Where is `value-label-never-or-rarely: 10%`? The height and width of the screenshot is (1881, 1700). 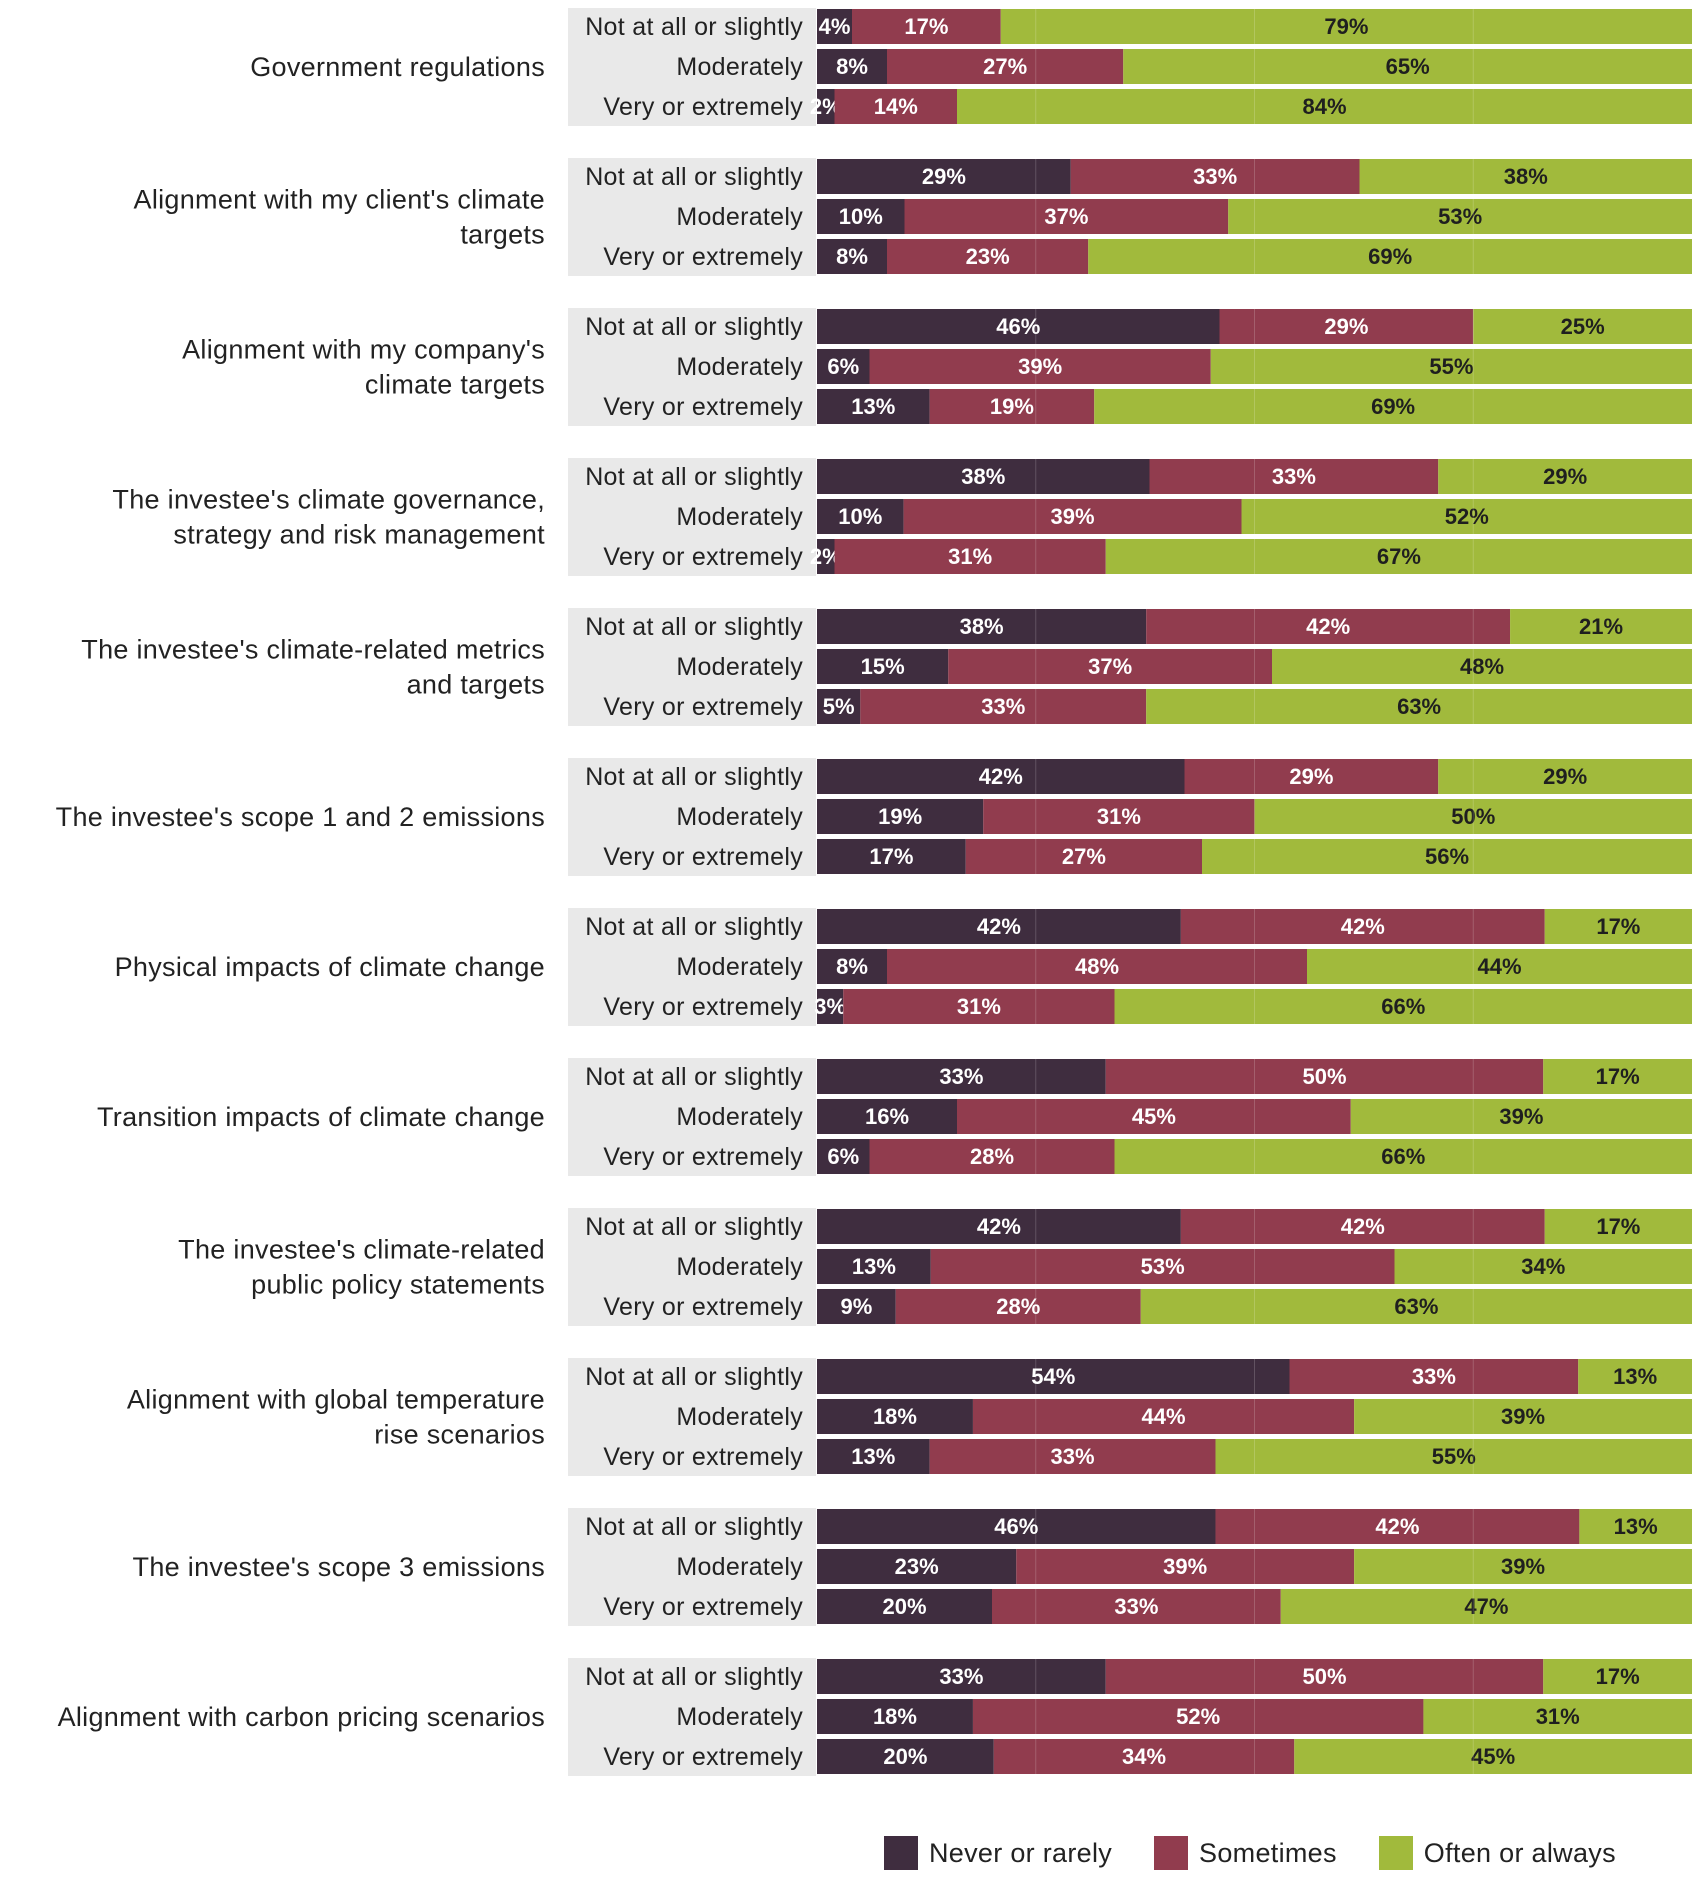
value-label-never-or-rarely: 10% is located at coordinates (860, 516).